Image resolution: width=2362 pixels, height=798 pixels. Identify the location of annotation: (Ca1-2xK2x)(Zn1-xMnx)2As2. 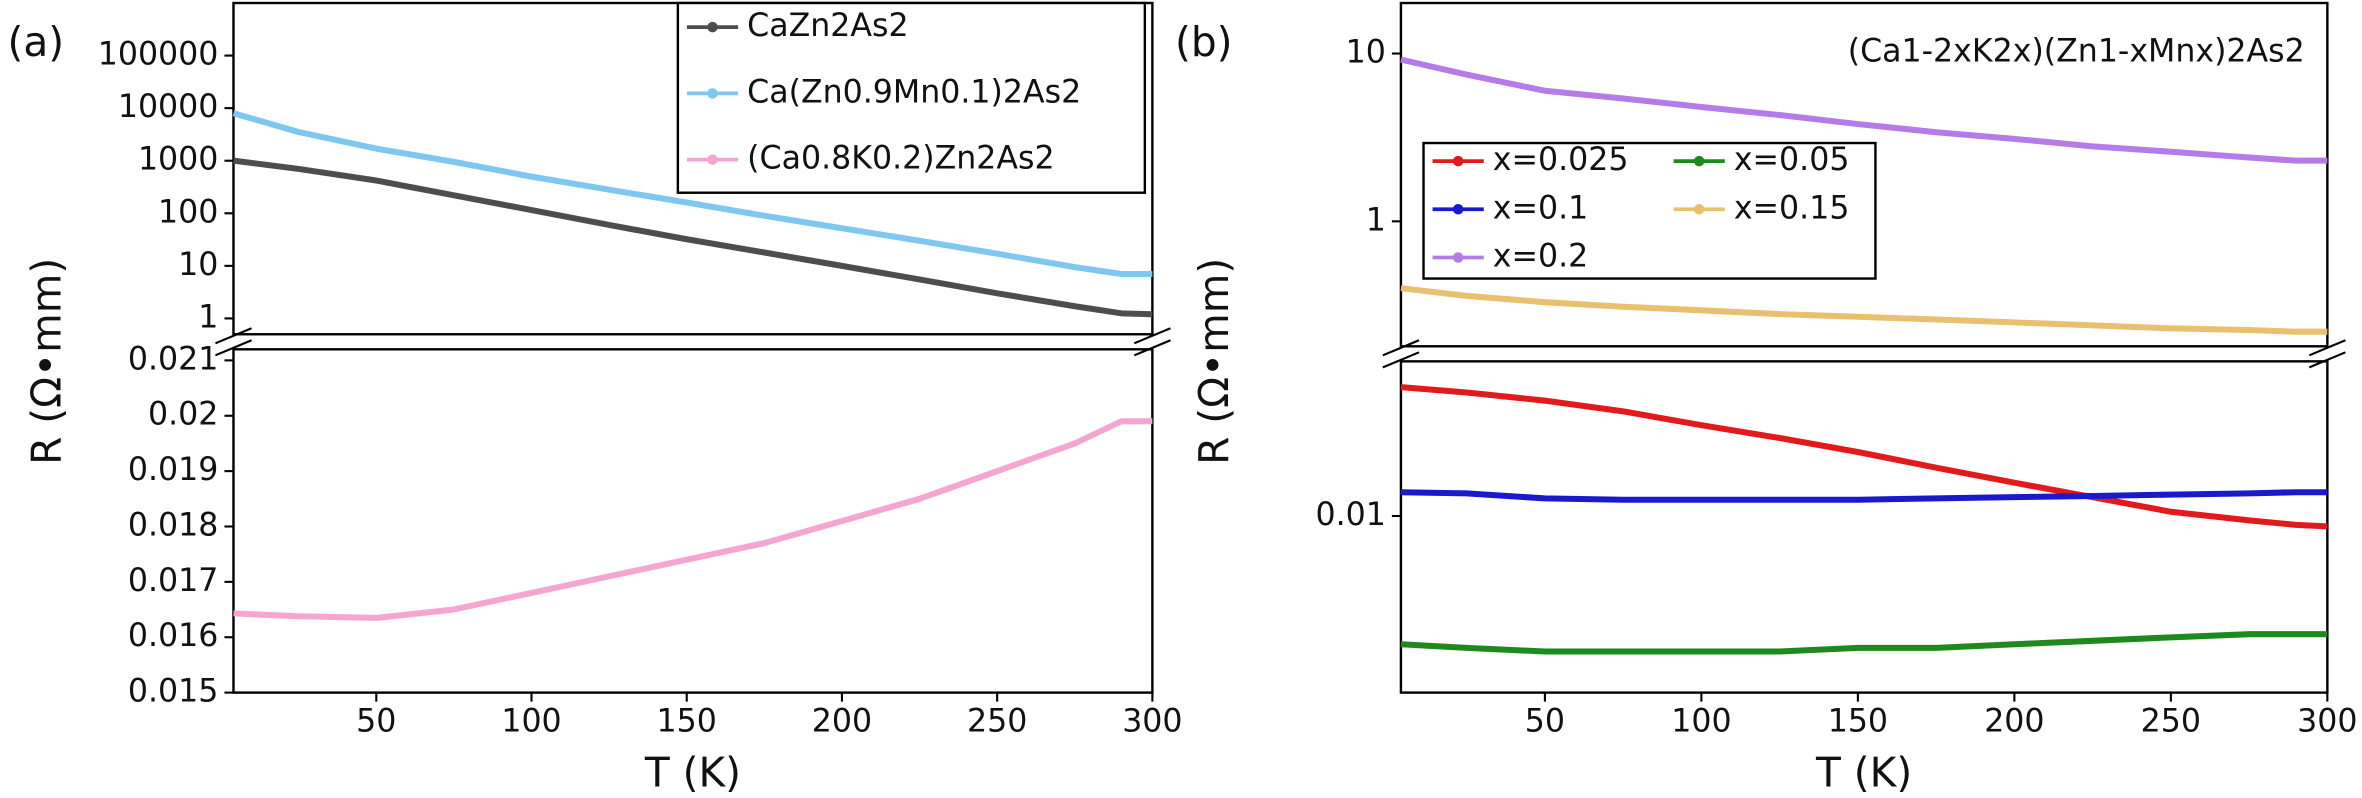
(2076, 52).